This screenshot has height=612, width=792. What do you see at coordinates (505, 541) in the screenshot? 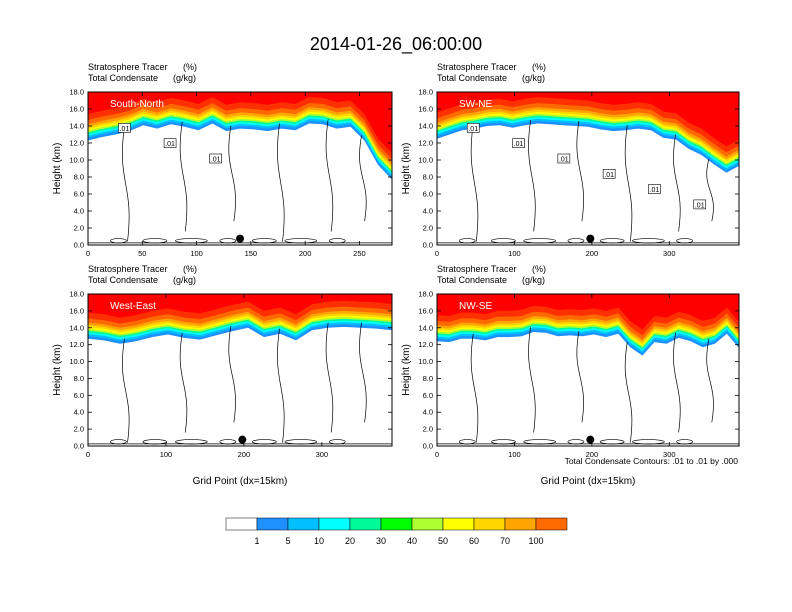
I see `colorbar-label: 70` at bounding box center [505, 541].